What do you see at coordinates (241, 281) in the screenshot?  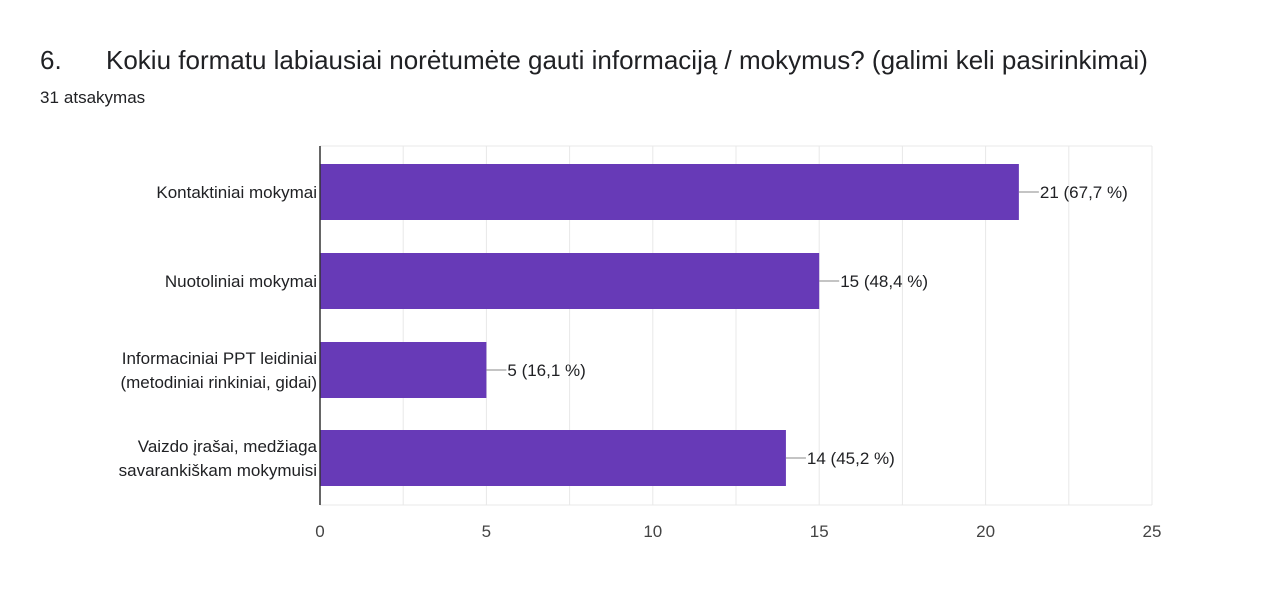 I see `category-label: Nuotoliniai mokymai` at bounding box center [241, 281].